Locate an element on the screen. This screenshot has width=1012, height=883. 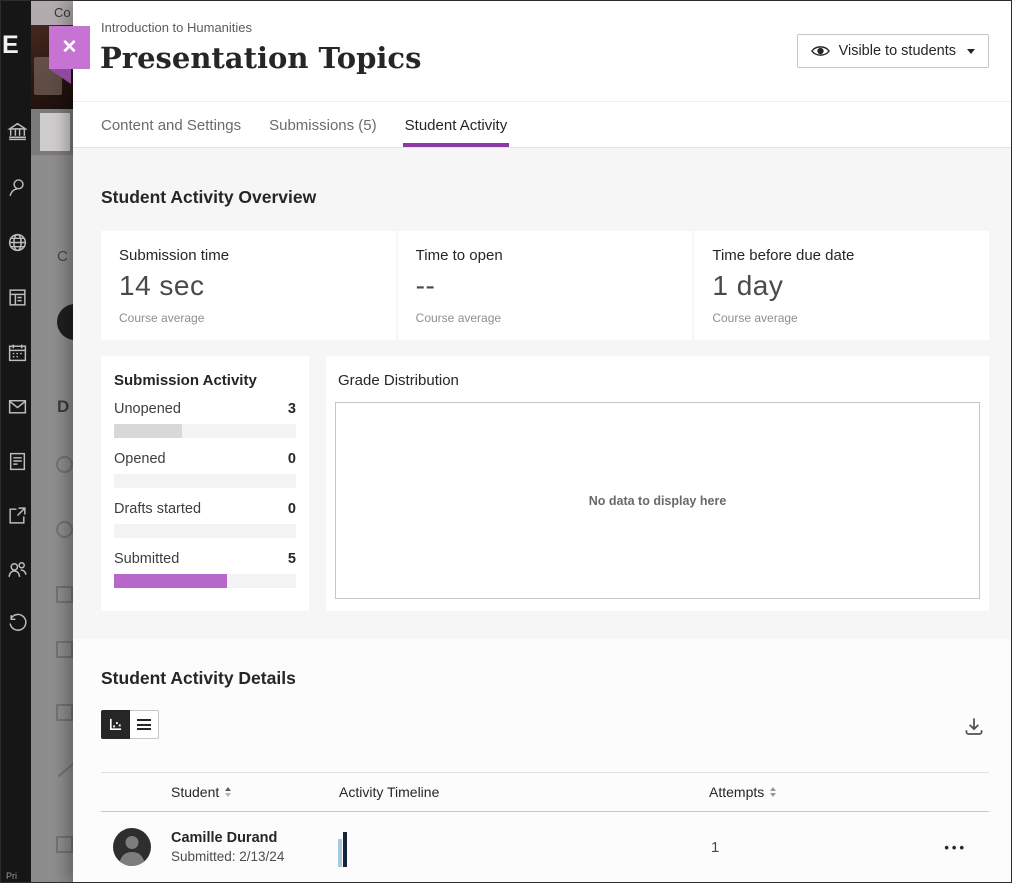
activity-count: 0 is located at coordinates (291, 509).